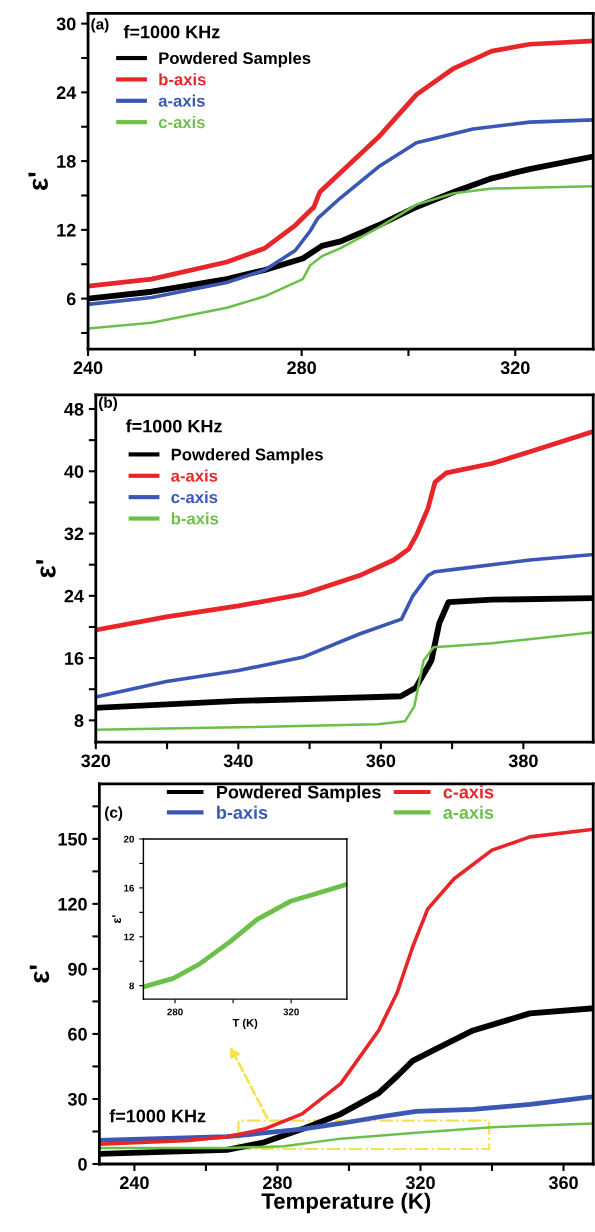 The width and height of the screenshot is (595, 1232). What do you see at coordinates (346, 1203) in the screenshot?
I see `x-axis-title: Temperature (K)` at bounding box center [346, 1203].